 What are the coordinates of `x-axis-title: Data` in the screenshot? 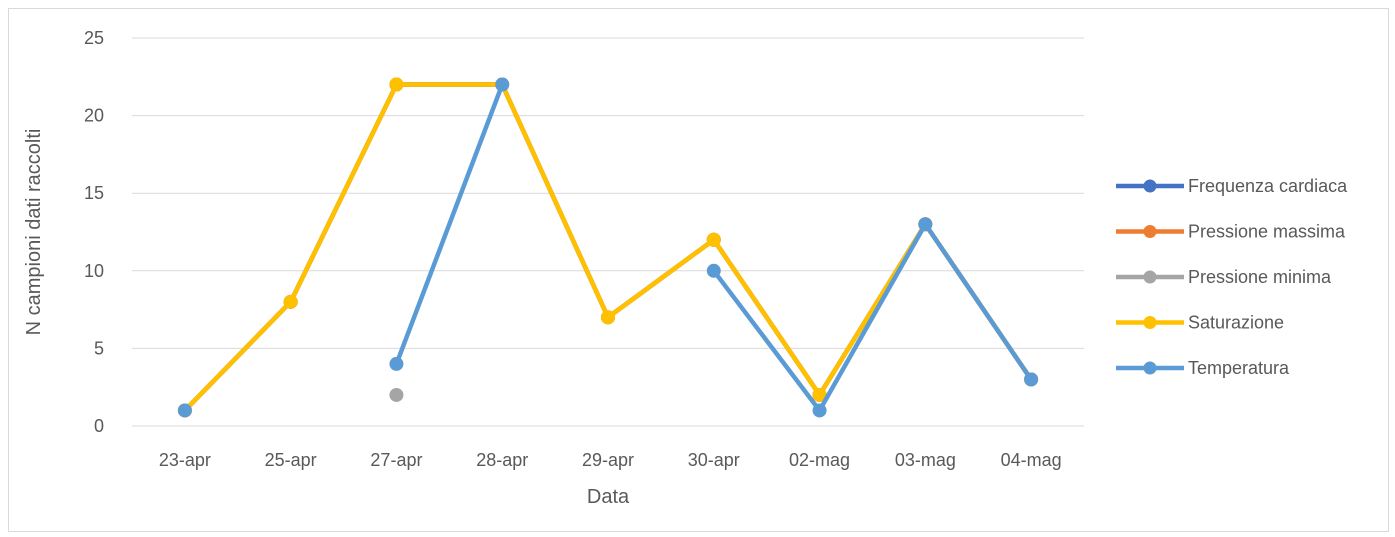 It's located at (608, 497).